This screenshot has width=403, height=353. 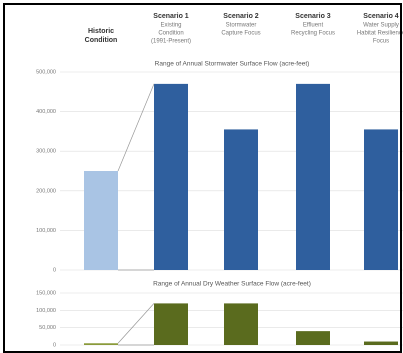 I want to click on column-description: Recycling Focus, so click(x=313, y=34).